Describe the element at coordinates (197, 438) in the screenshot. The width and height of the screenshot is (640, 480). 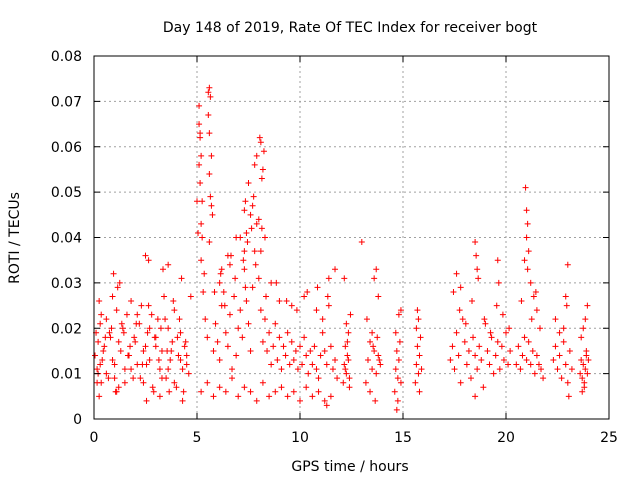
I see `x-tick-label: 5` at that location.